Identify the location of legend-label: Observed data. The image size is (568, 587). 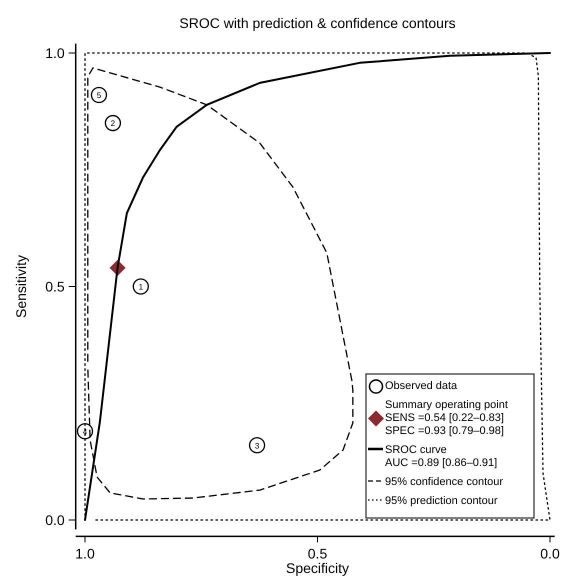
(421, 386).